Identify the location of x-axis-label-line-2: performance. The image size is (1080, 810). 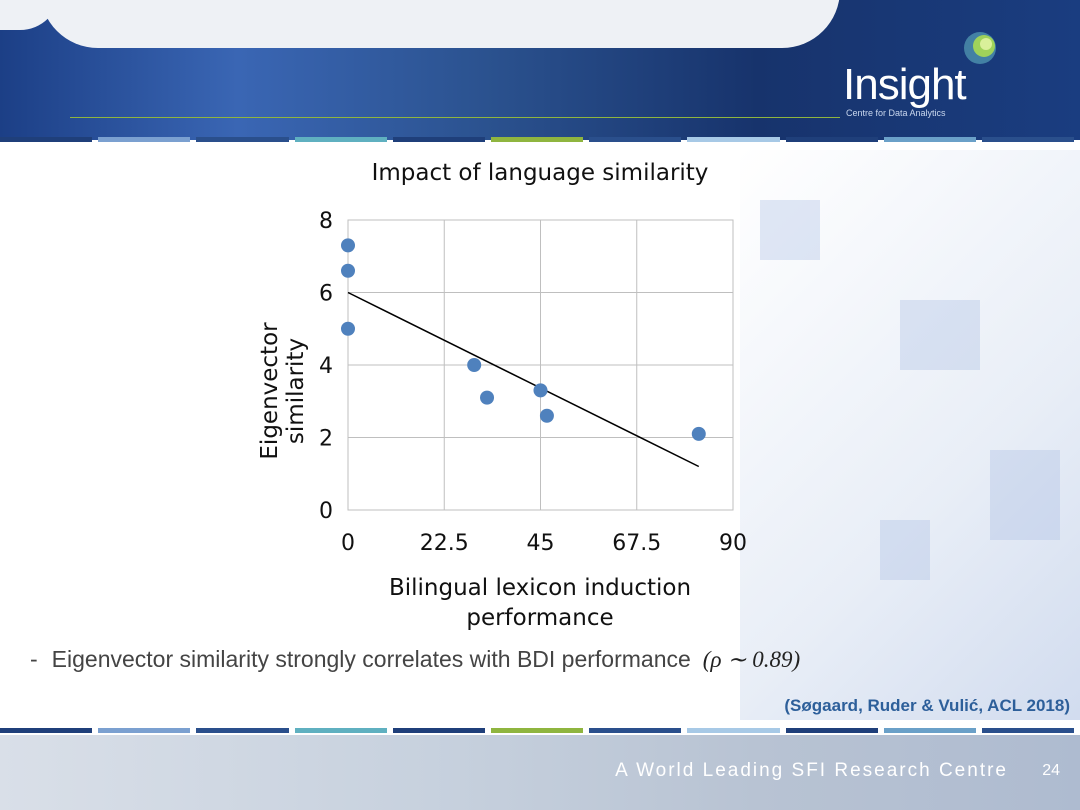
(540, 618).